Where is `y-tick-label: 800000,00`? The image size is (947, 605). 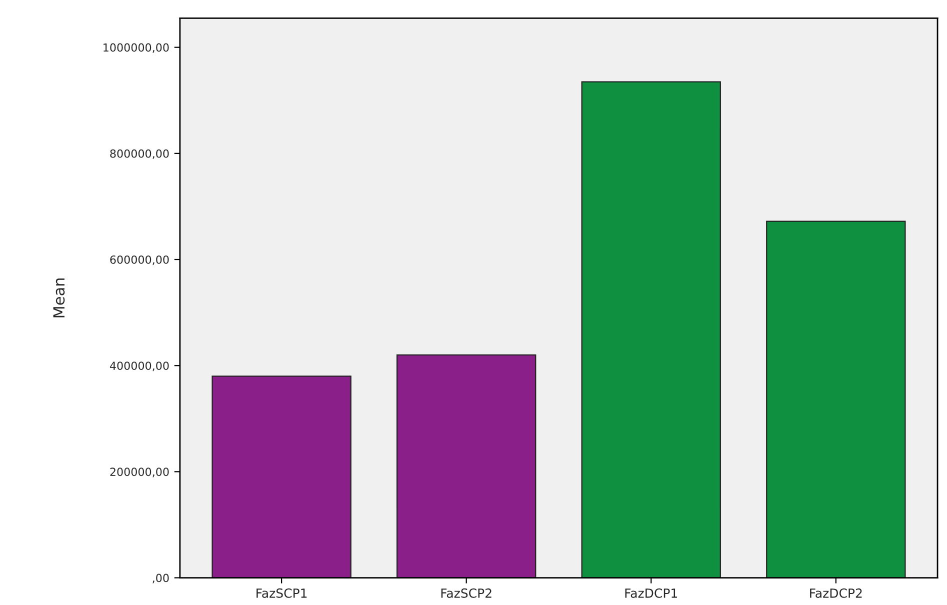
y-tick-label: 800000,00 is located at coordinates (139, 154).